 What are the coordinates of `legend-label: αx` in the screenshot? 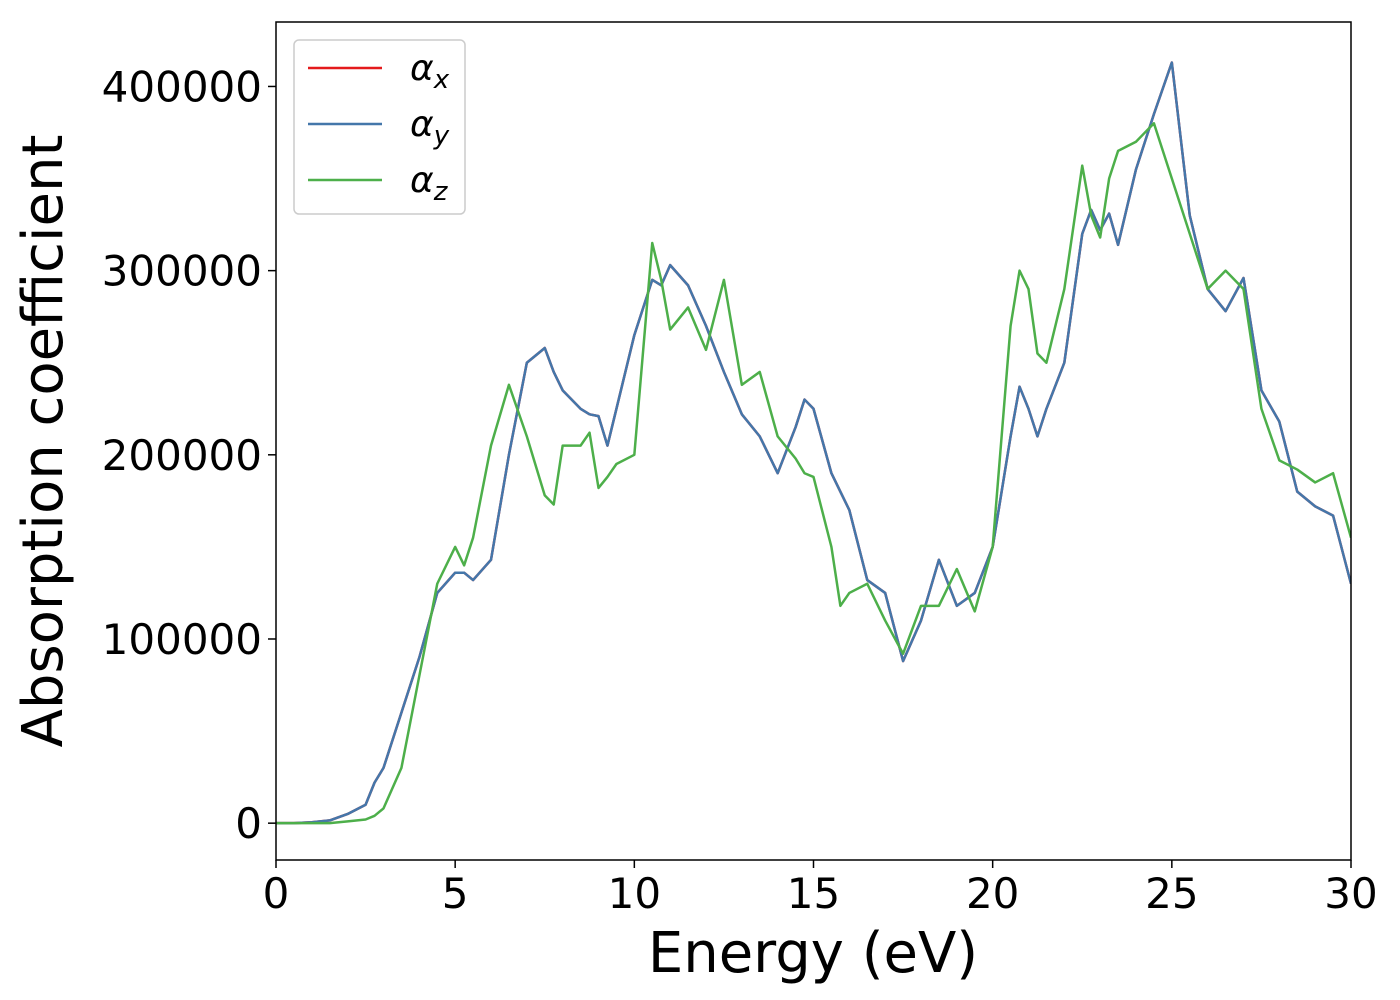 It's located at (430, 71).